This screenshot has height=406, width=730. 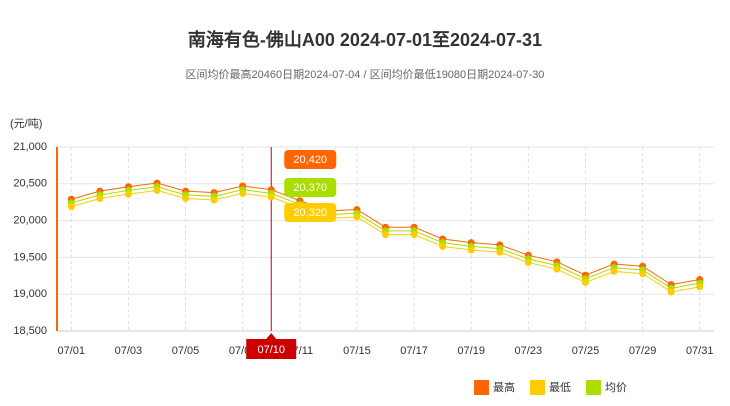 I want to click on tooltip-x-box, so click(x=271, y=349).